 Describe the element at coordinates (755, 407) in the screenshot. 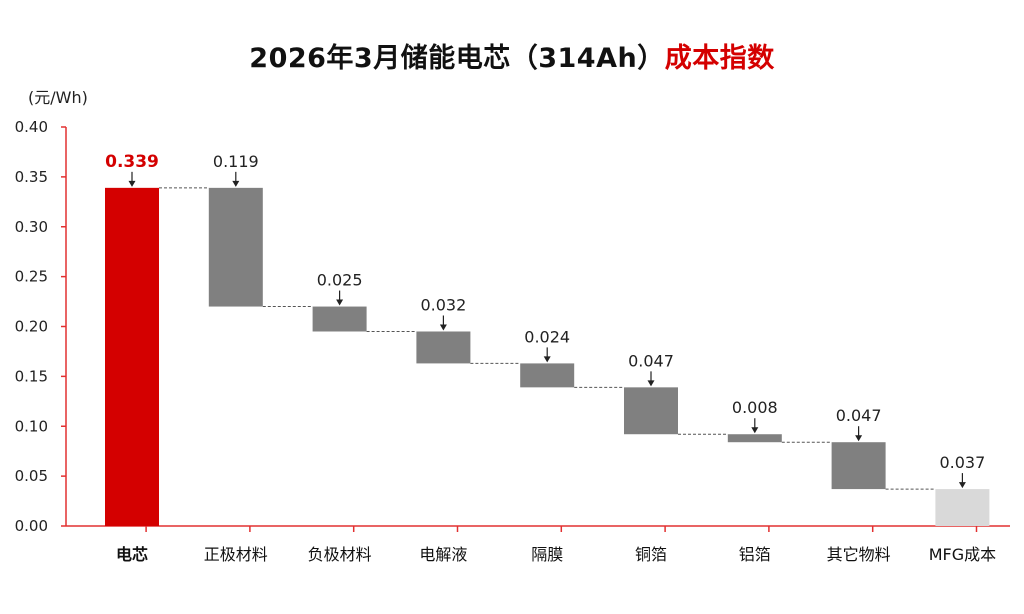

I see `data-label: 0.008` at that location.